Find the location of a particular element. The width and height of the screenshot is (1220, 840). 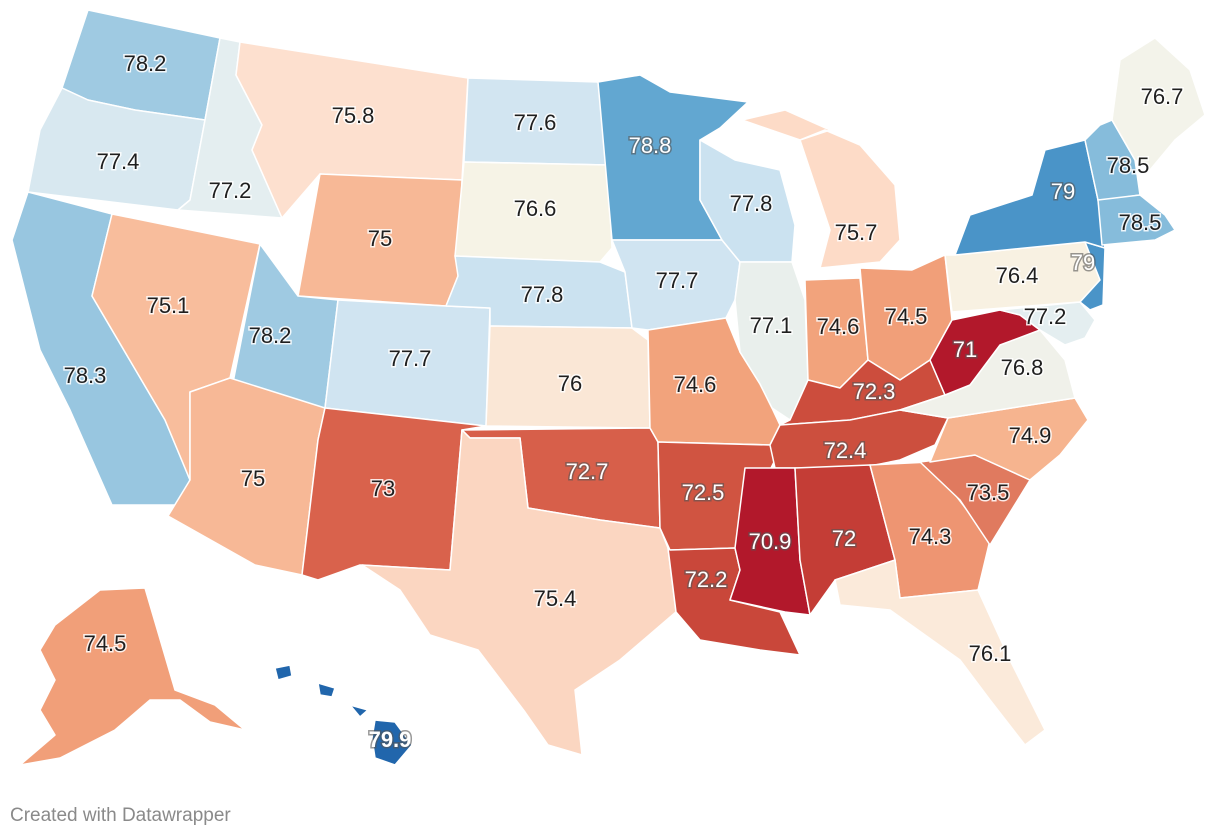

state-label-wisconsin: 77.8 is located at coordinates (751, 203).